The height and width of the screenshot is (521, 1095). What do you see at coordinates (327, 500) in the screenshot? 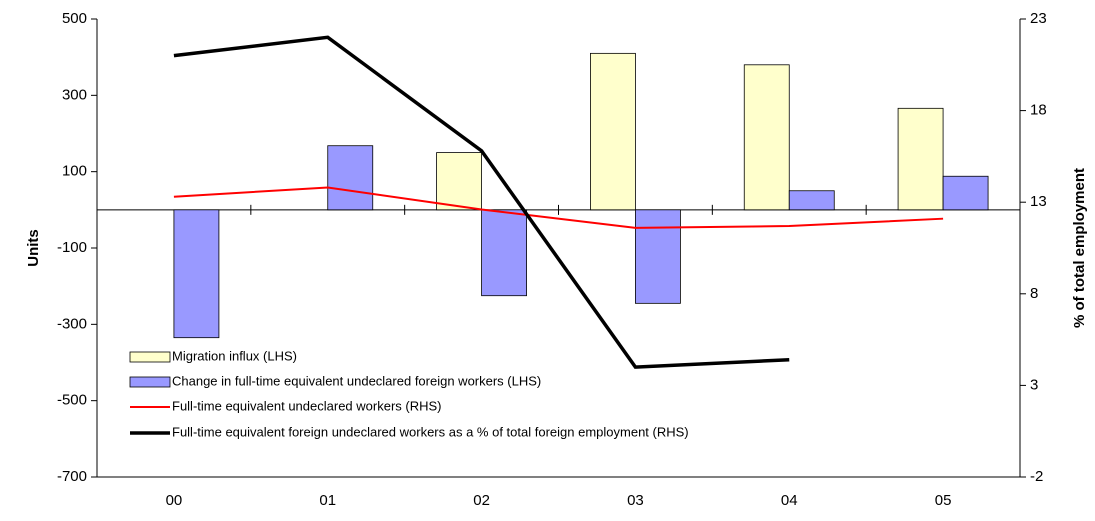
I see `x-tick-label: 01` at bounding box center [327, 500].